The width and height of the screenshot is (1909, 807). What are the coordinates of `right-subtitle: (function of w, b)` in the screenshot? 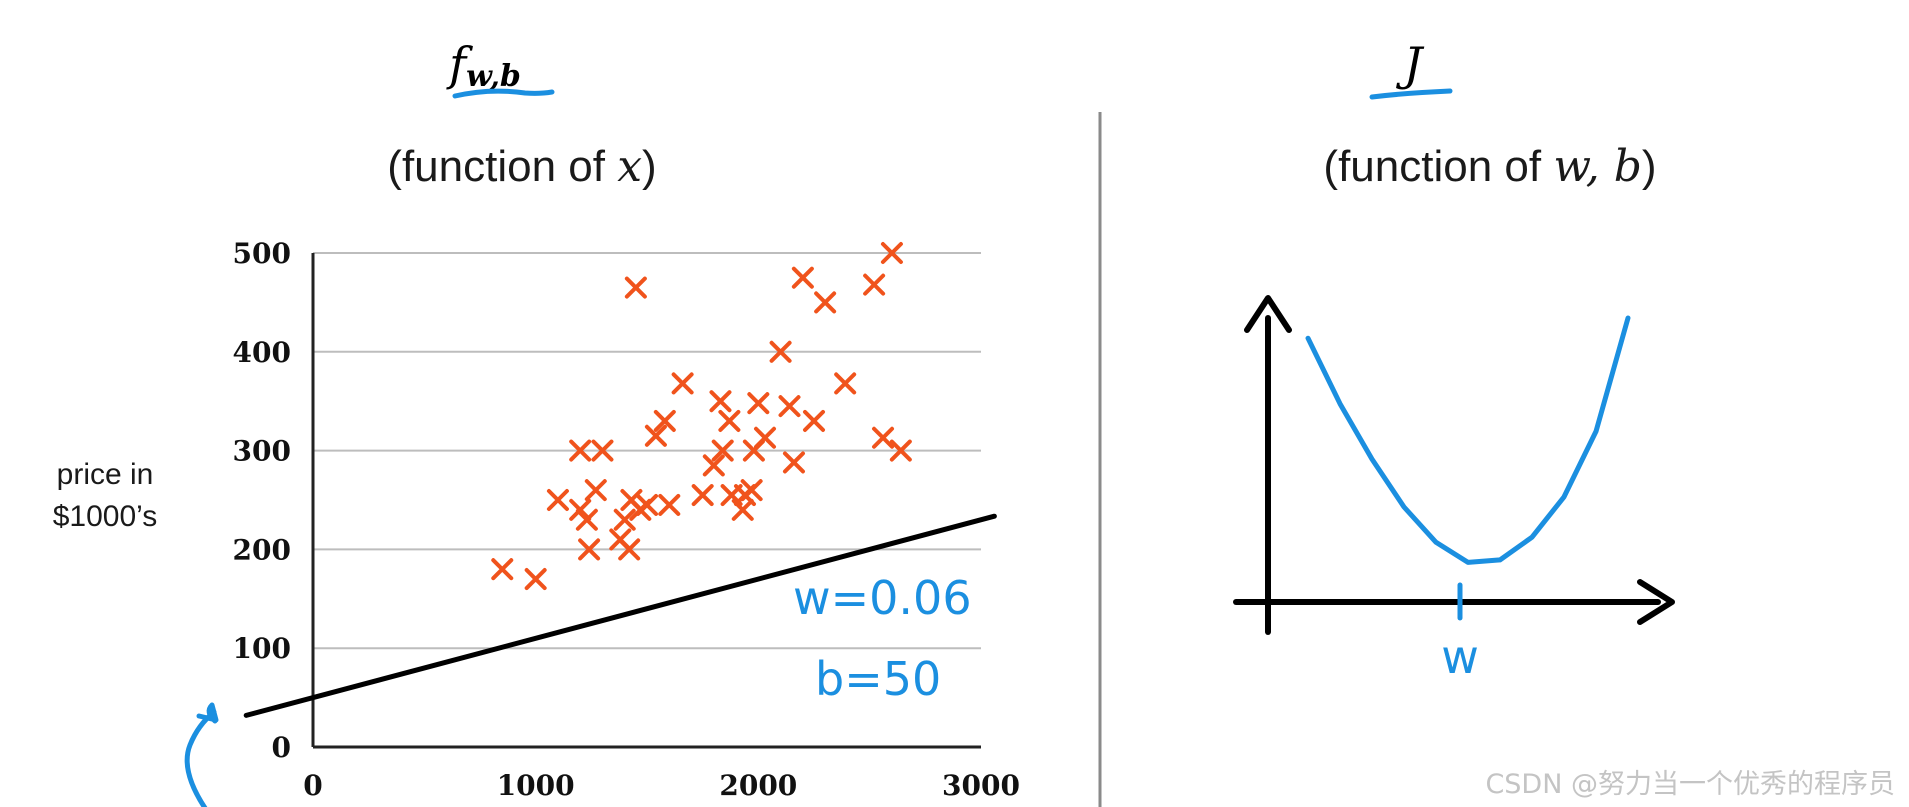 It's located at (1489, 166).